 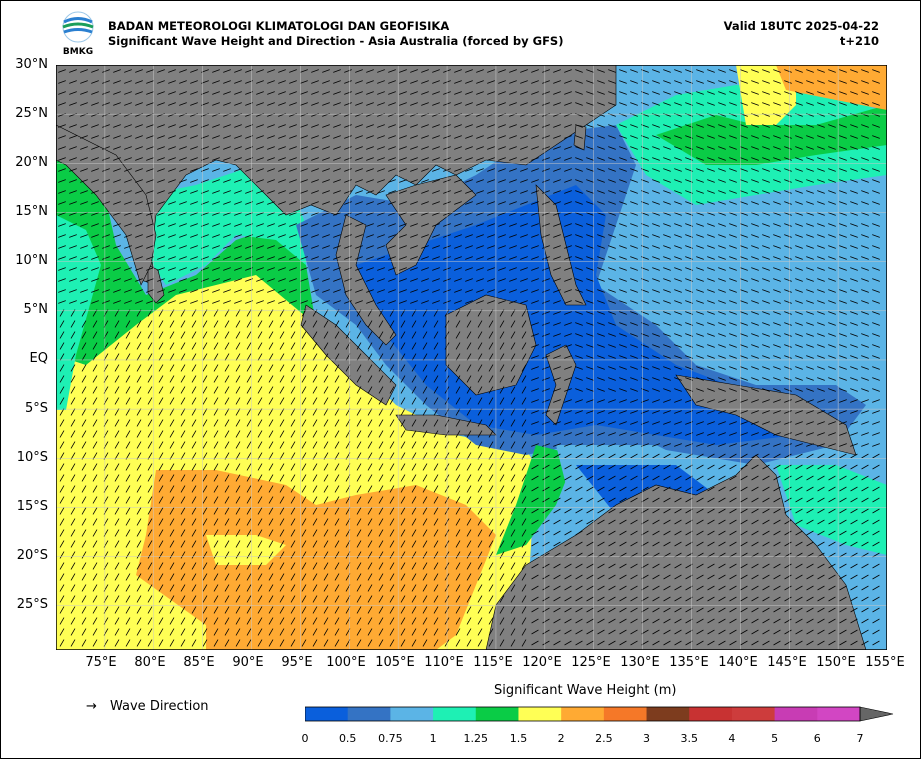 What do you see at coordinates (150, 662) in the screenshot?
I see `lon-label: 80°E` at bounding box center [150, 662].